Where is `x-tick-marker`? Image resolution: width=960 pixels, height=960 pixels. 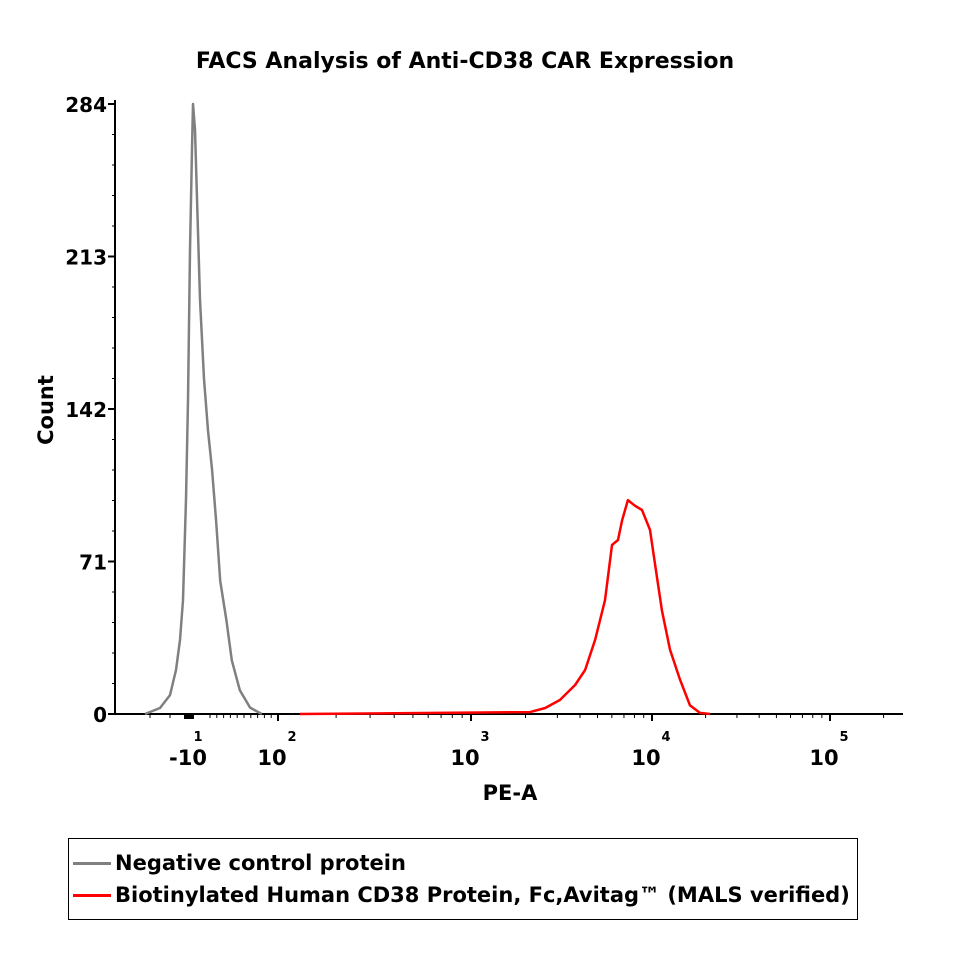
x-tick-marker is located at coordinates (189, 717).